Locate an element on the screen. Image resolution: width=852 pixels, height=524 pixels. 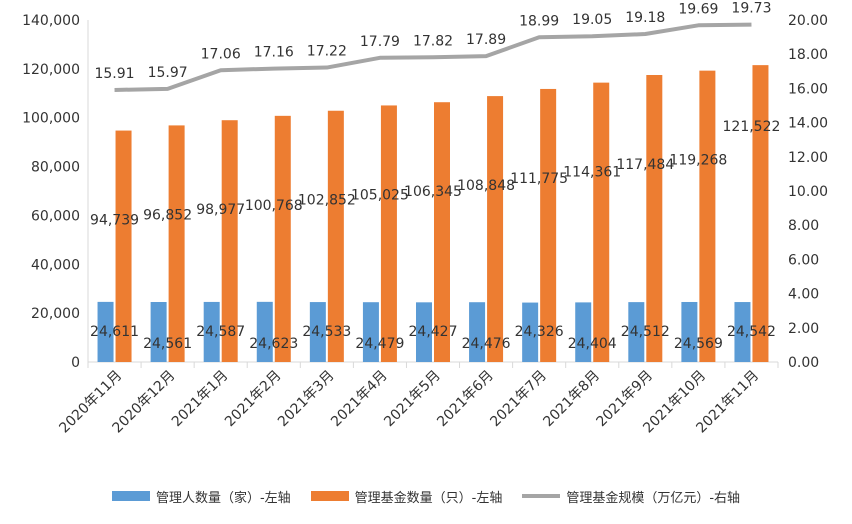
y-right-tick-label: 14.00 is located at coordinates (808, 124).